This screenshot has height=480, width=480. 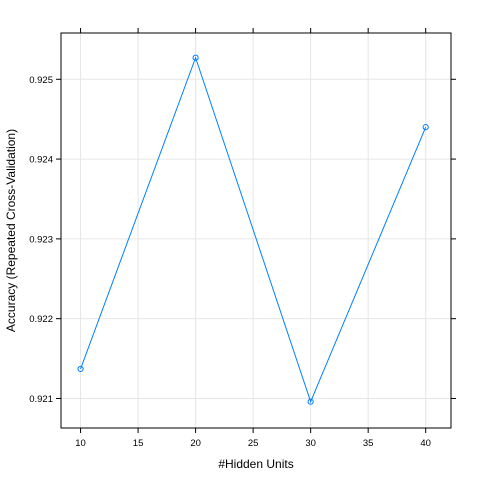 I want to click on x-tick-label: 35, so click(x=368, y=443).